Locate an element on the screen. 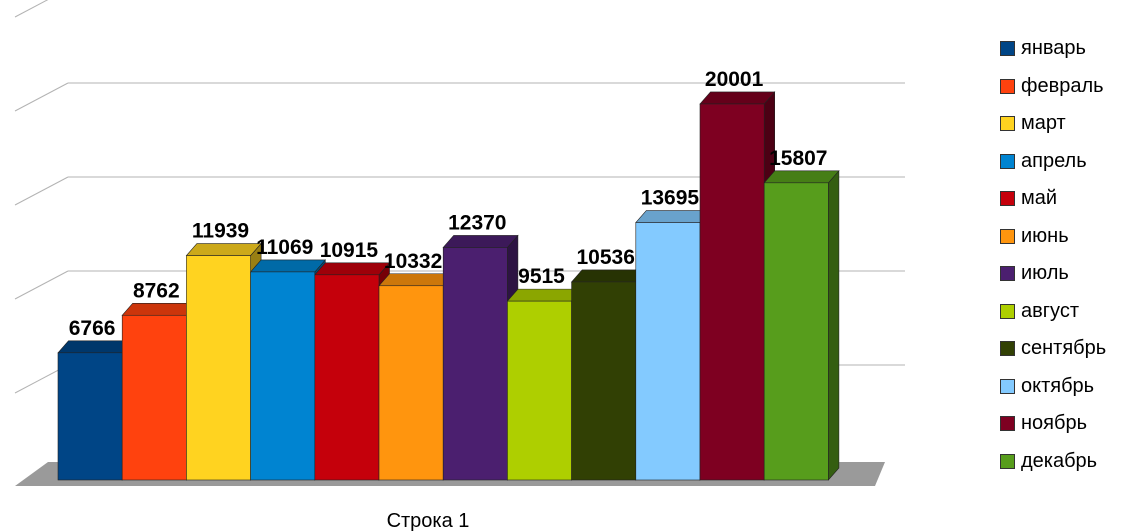  legend-label: октябрь is located at coordinates (1058, 385).